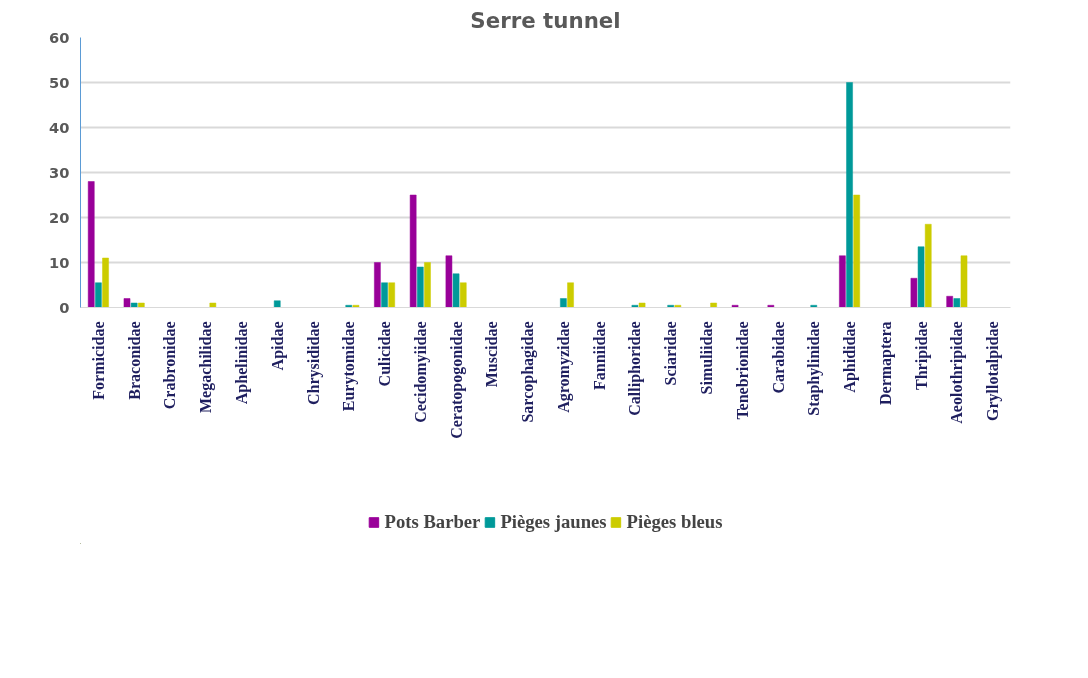 This screenshot has width=1088, height=678. I want to click on x-tick-label: Sarcophagidae, so click(528, 372).